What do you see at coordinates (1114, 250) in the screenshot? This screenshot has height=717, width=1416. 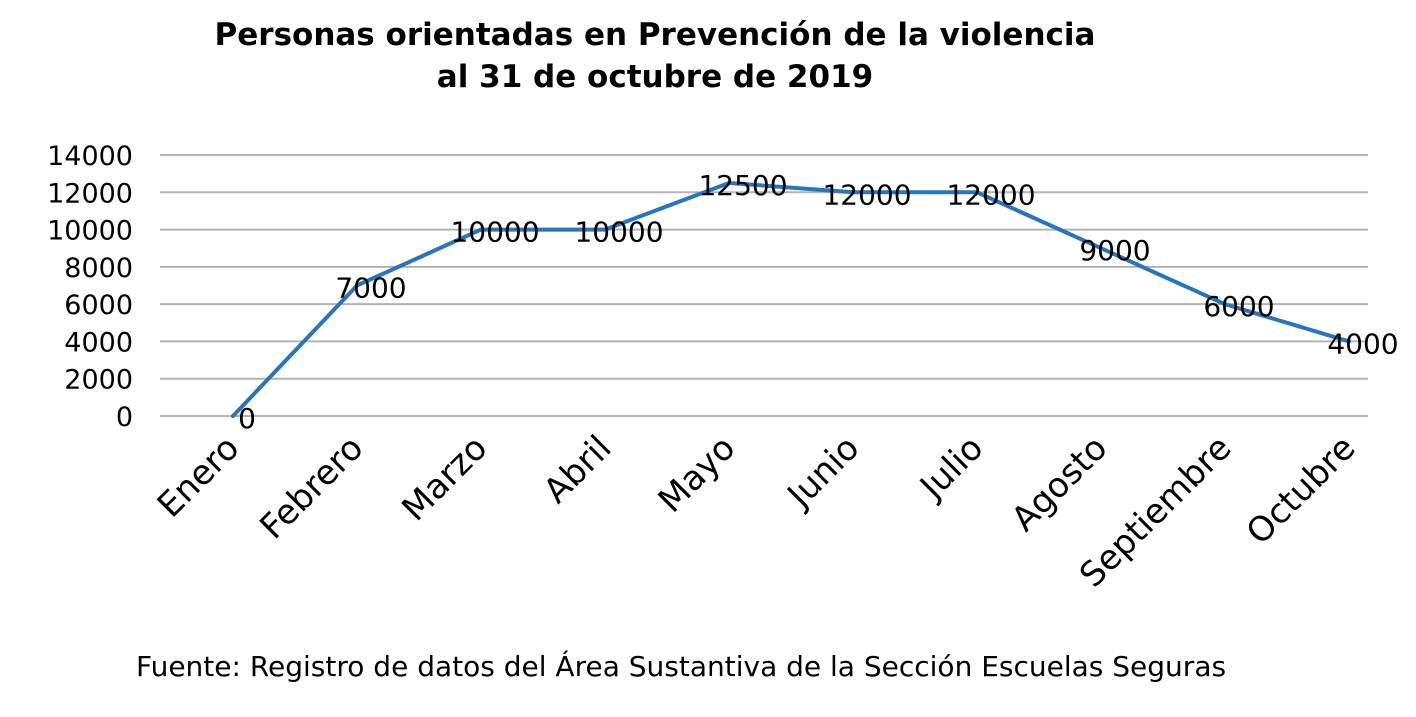 I see `data-label: 9000` at bounding box center [1114, 250].